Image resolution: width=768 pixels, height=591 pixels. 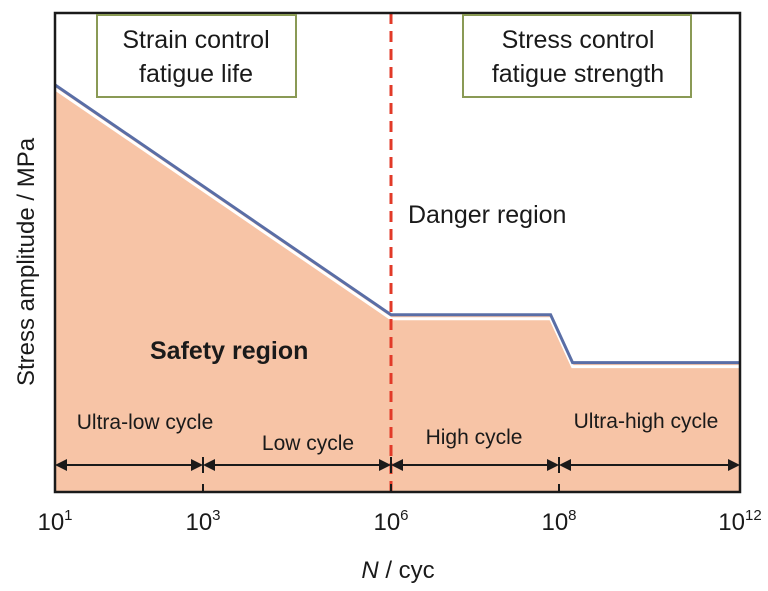 I want to click on regime-label-low: Low cycle, so click(x=308, y=443).